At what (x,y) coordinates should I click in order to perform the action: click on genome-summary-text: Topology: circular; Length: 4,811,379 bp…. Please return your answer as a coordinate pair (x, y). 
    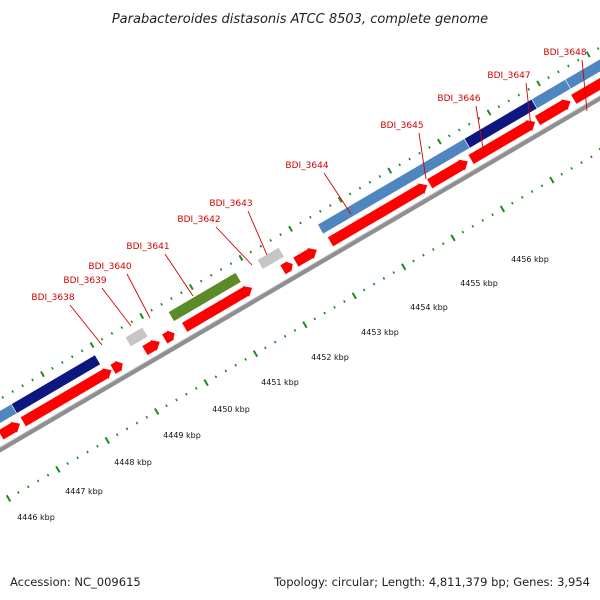
    Looking at the image, I should click on (432, 582).